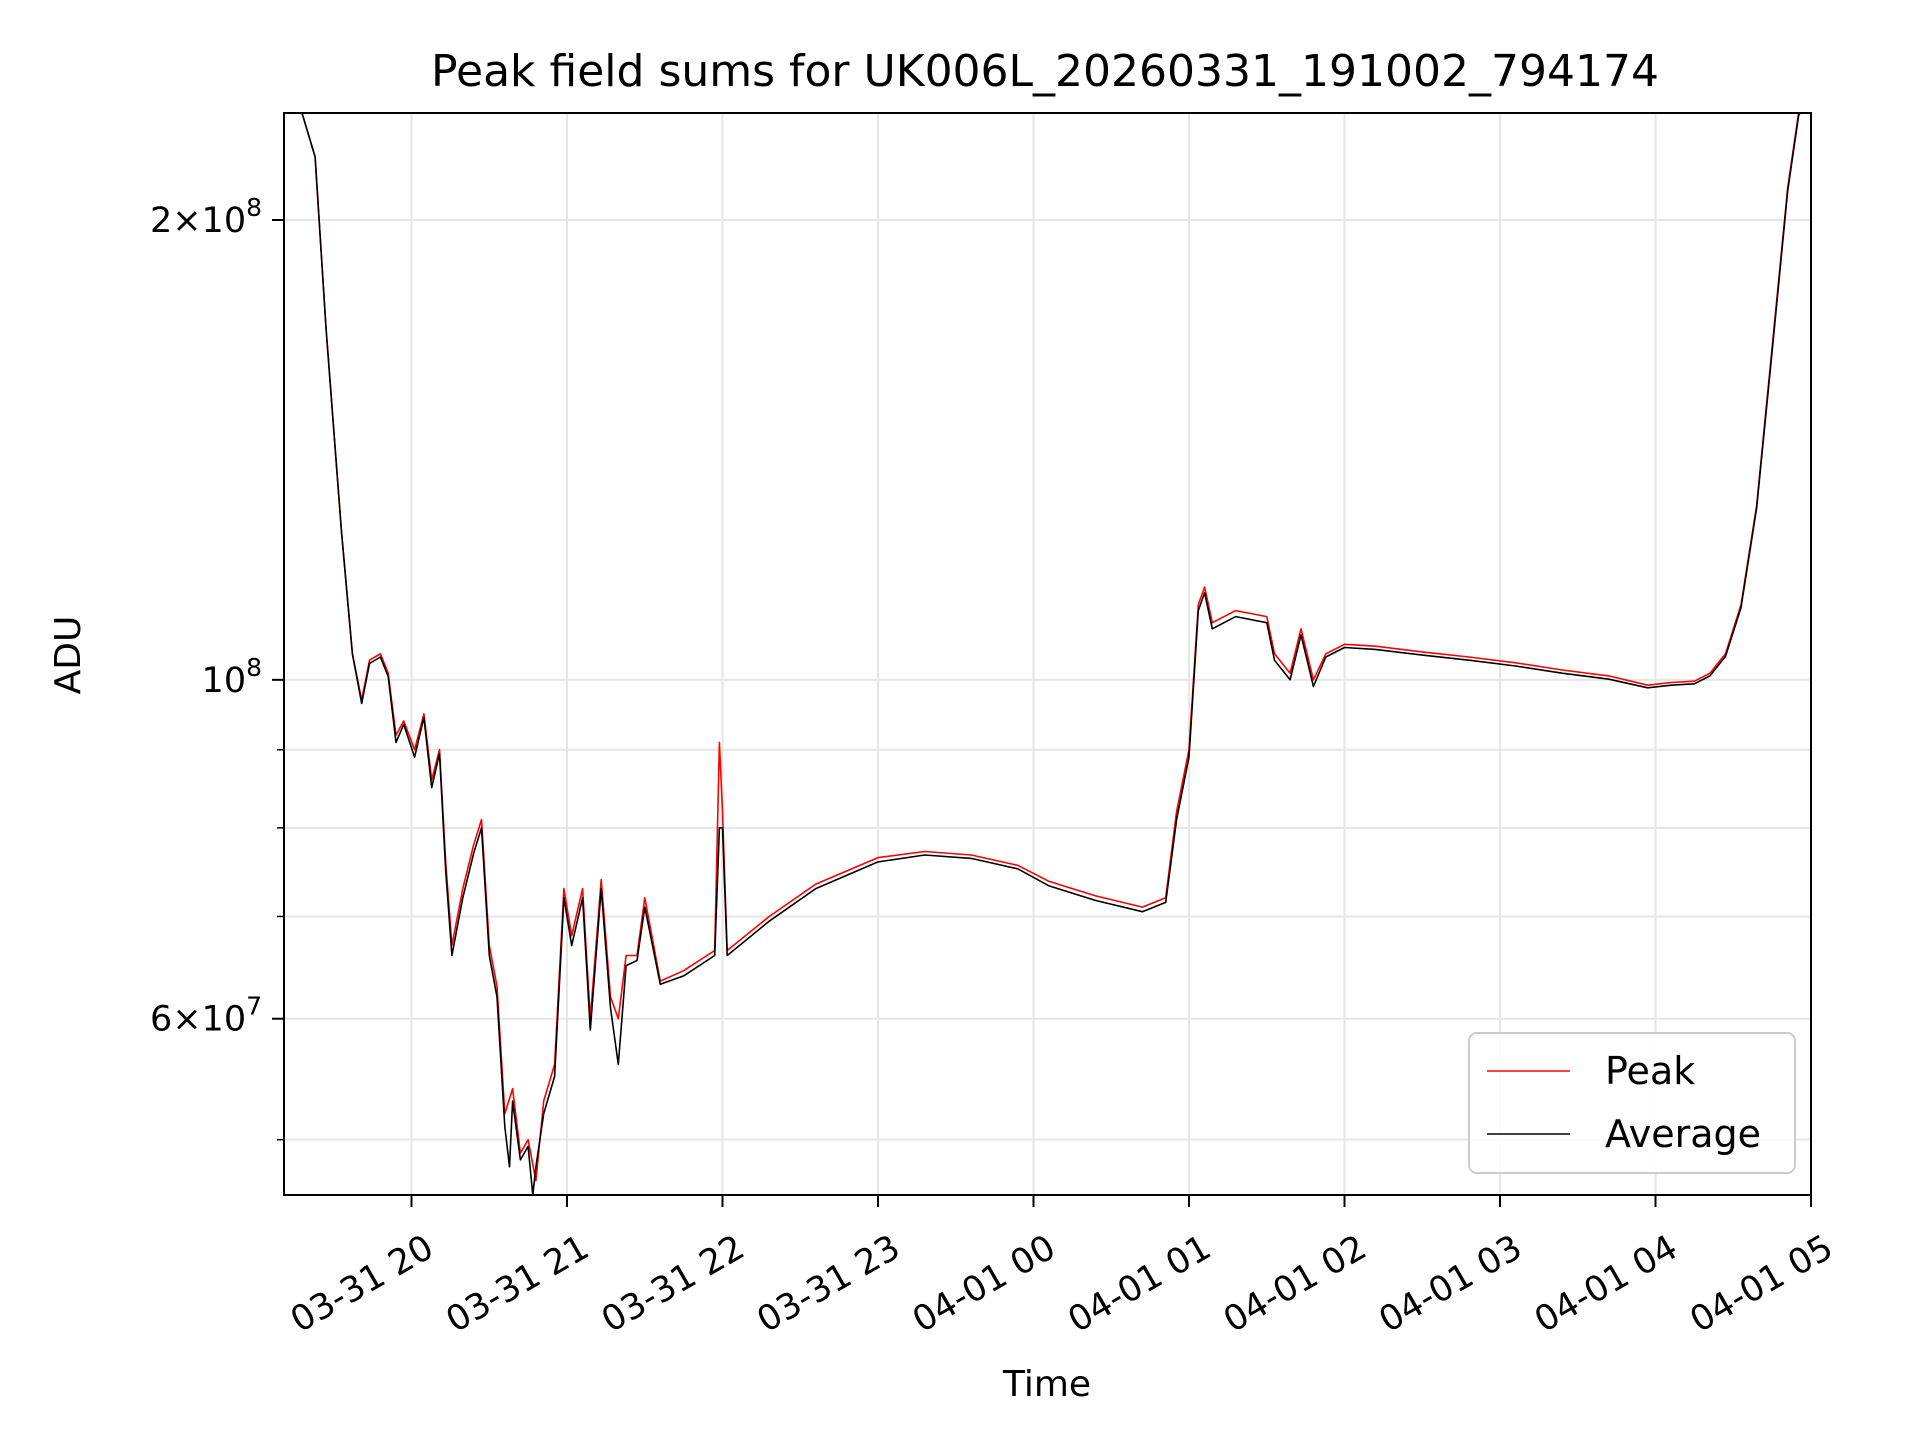 The height and width of the screenshot is (1440, 1920). I want to click on y-tick-label-exponent: 7, so click(254, 1006).